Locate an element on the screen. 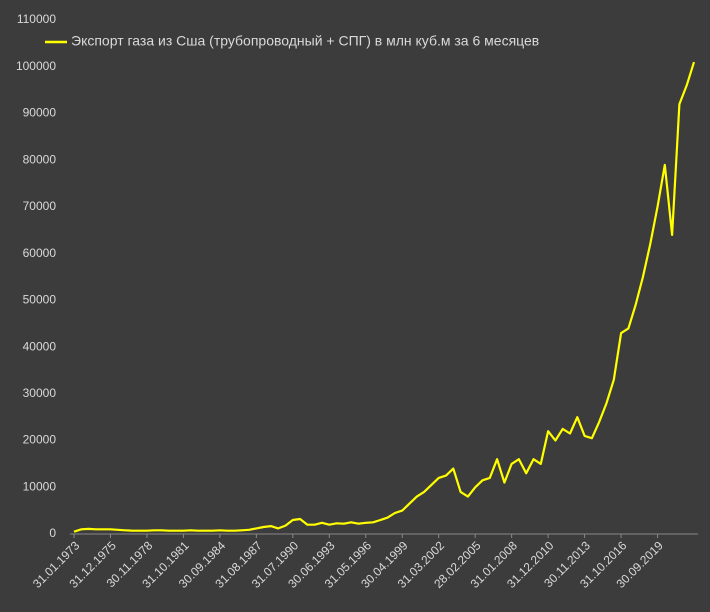 Image resolution: width=710 pixels, height=612 pixels. y-tick-label: 90000 is located at coordinates (40, 113).